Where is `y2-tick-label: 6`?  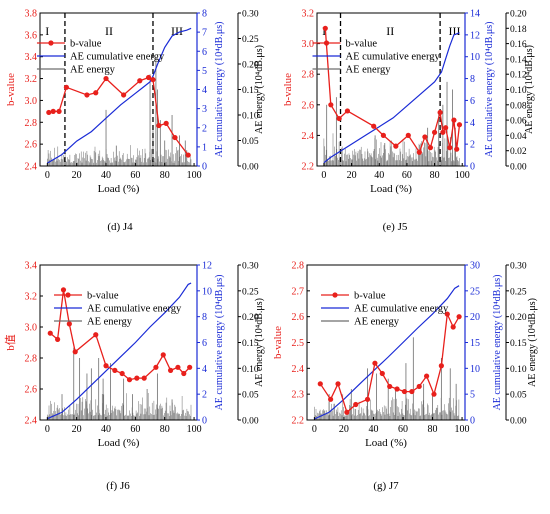 y2-tick-label: 6 is located at coordinates (204, 52).